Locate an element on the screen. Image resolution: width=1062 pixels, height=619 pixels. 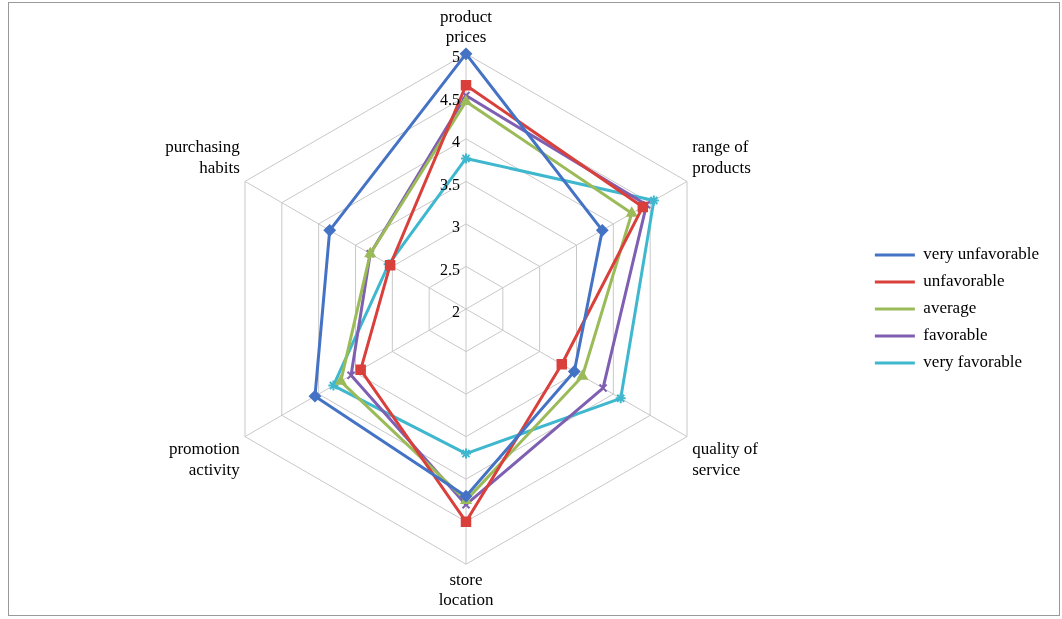
legend-label: average is located at coordinates (950, 308).